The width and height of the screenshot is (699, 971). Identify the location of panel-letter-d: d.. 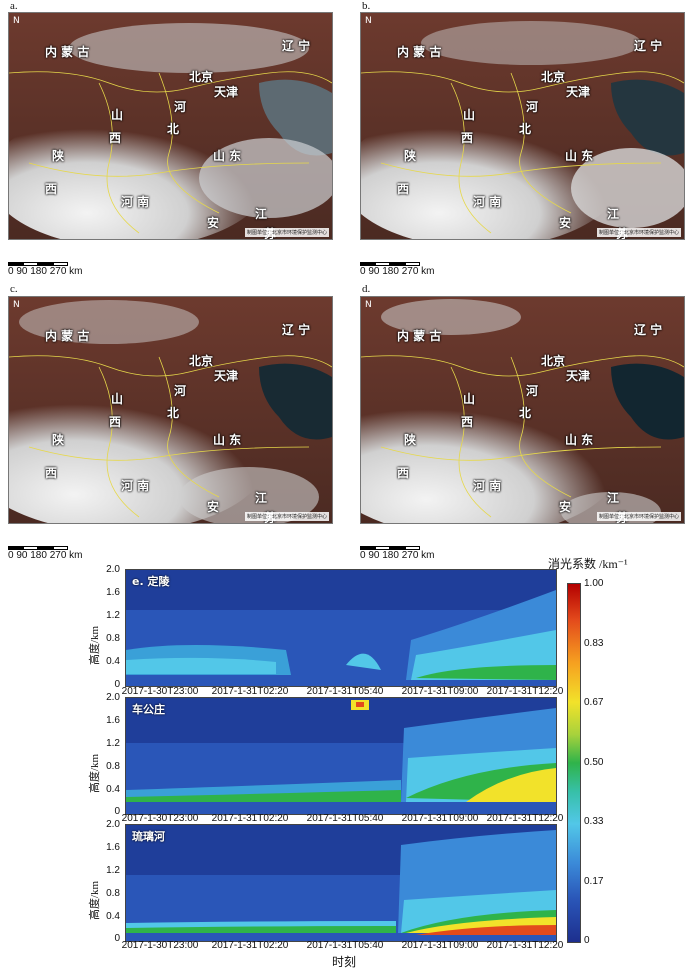
(366, 289).